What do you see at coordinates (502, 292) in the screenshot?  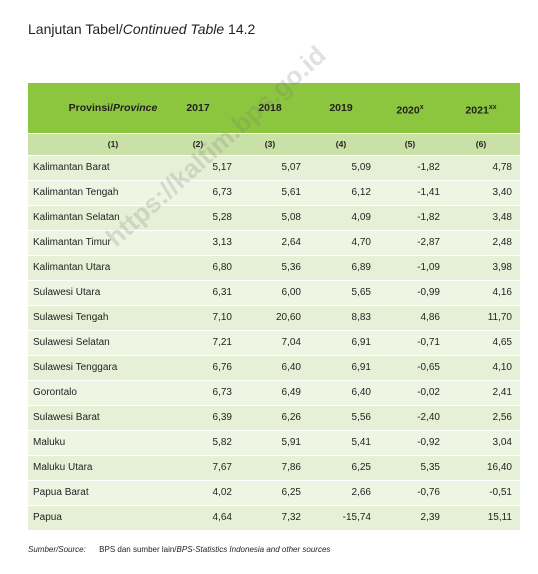 I see `value-cell: 4,16` at bounding box center [502, 292].